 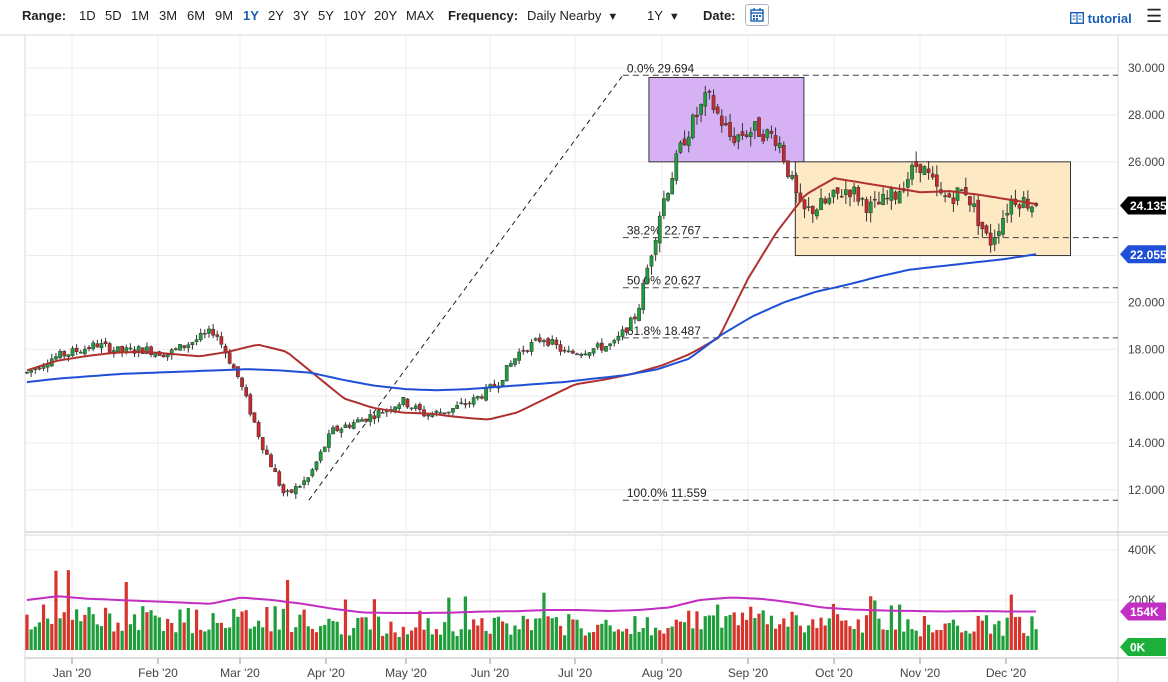 I want to click on range-1y: 1Y, so click(x=251, y=15).